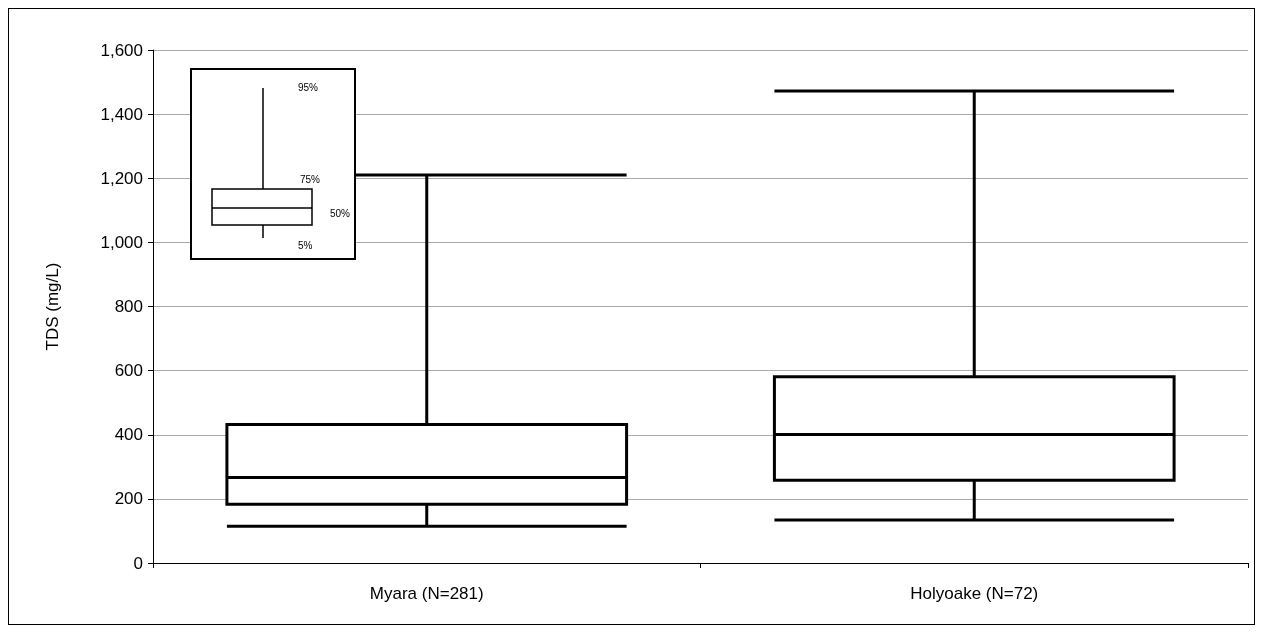  Describe the element at coordinates (121, 242) in the screenshot. I see `y-tick-label: 1,000` at that location.